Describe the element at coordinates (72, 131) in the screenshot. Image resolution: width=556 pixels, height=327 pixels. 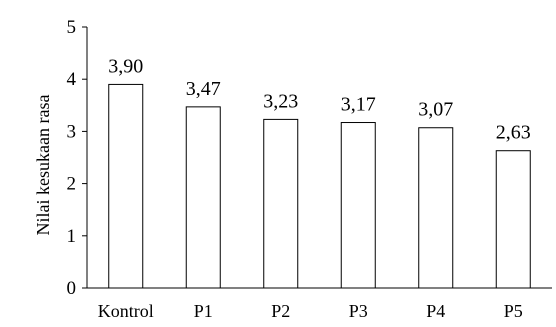
I see `y-tick-label: 3` at that location.